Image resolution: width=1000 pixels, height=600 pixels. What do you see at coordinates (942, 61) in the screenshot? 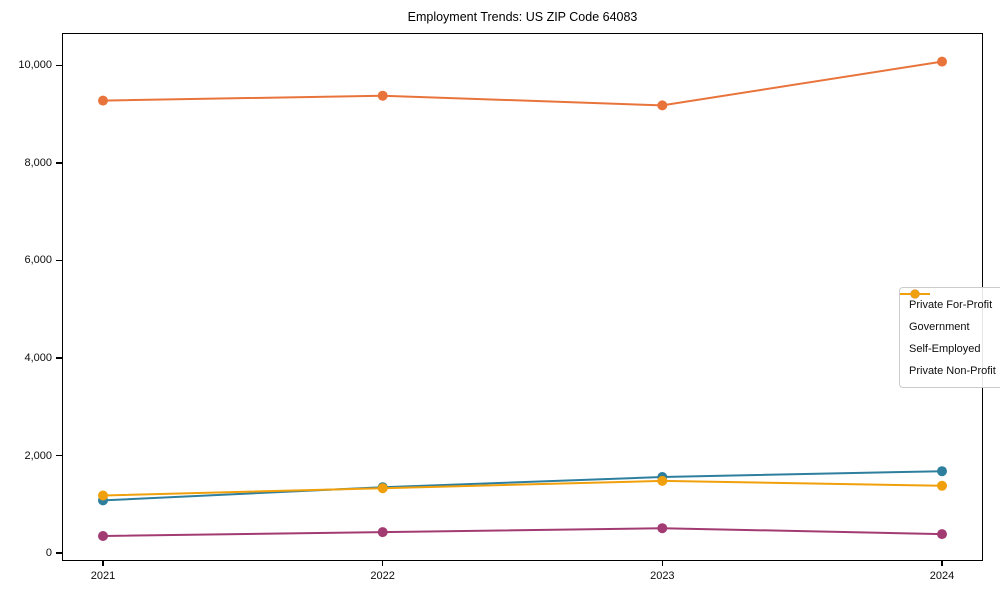
I see `data-point-private-for-profit-2024` at bounding box center [942, 61].